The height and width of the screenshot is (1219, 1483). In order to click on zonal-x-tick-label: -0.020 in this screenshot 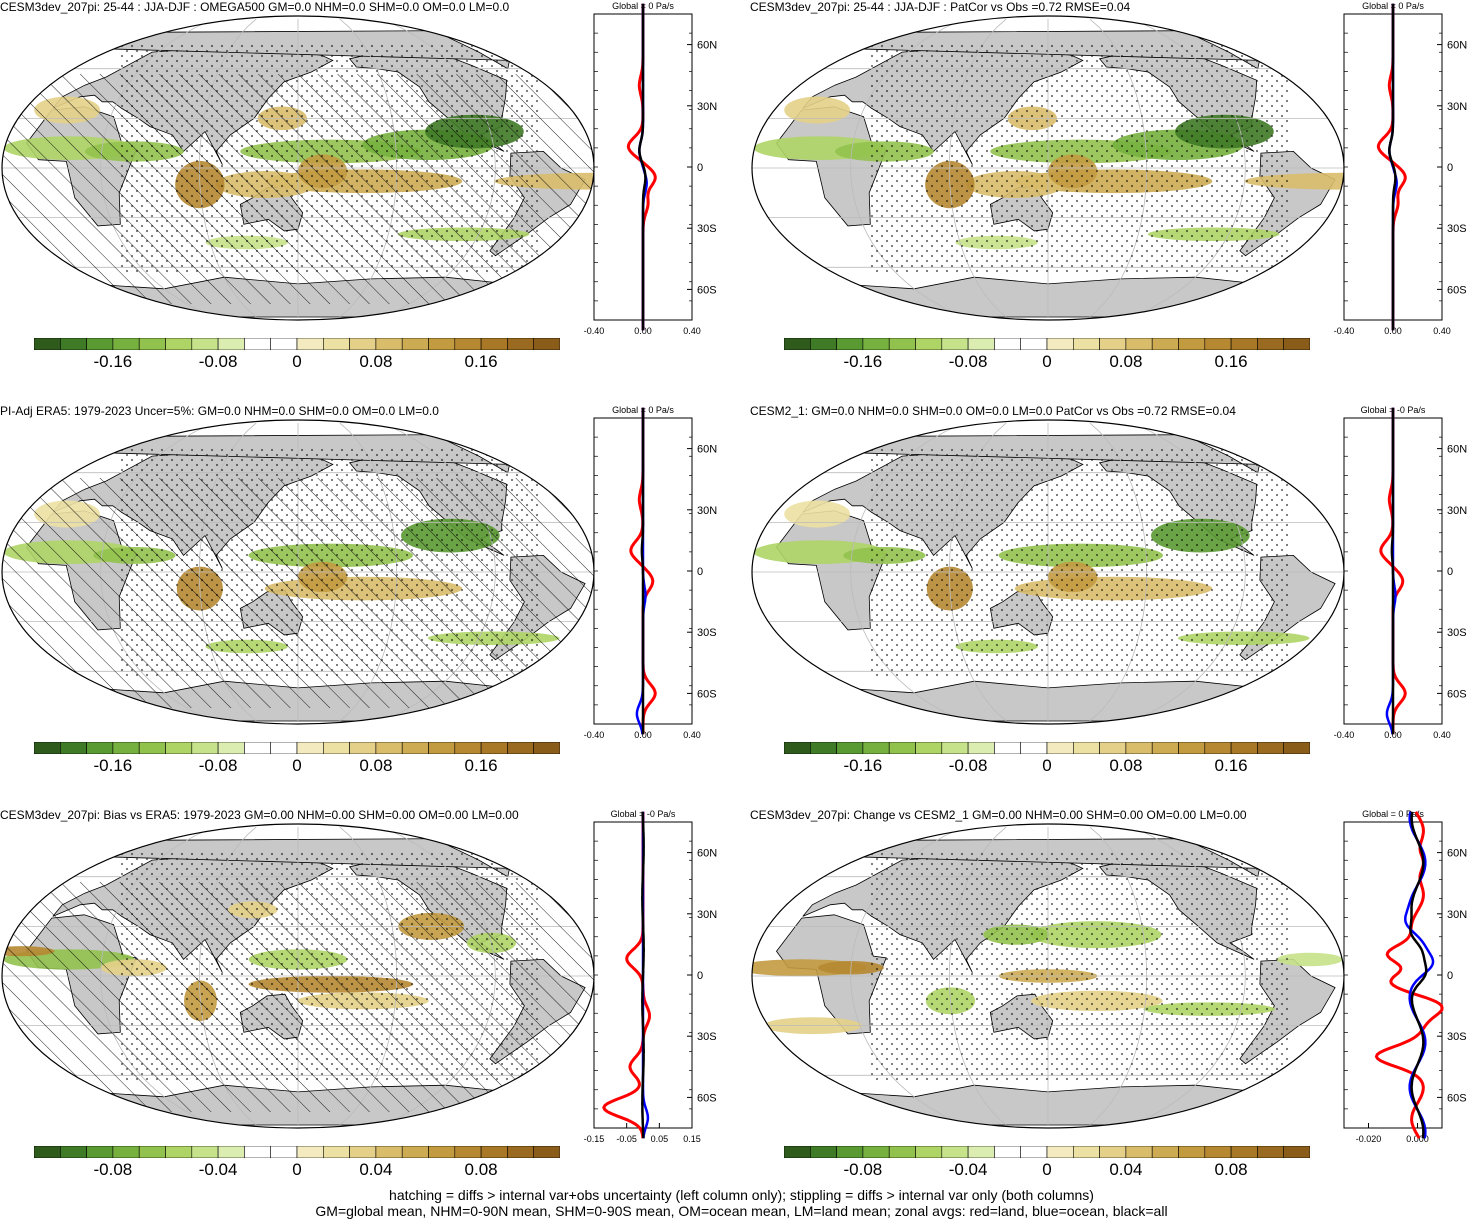, I will do `click(1369, 1139)`.